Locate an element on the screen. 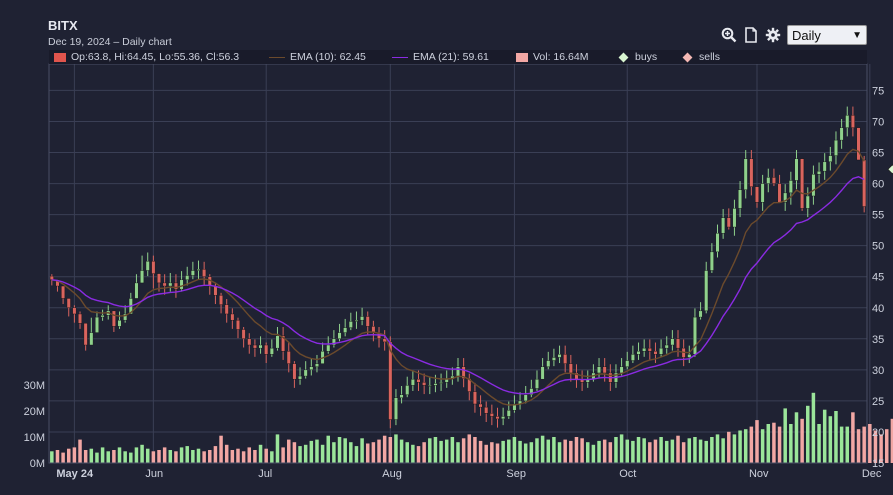 The height and width of the screenshot is (495, 893). legend-ema10: EMA (10): 62.45 is located at coordinates (317, 57).